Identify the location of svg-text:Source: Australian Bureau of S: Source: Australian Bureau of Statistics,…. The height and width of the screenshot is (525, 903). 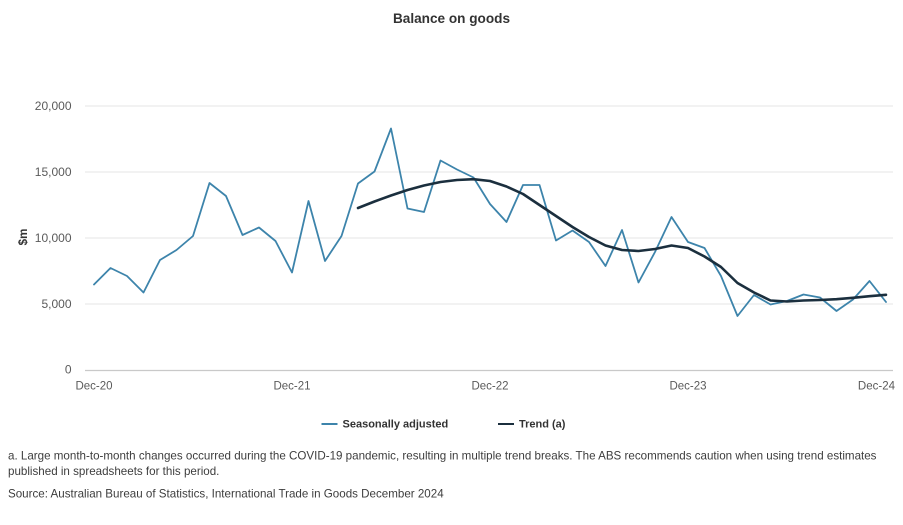
(226, 494).